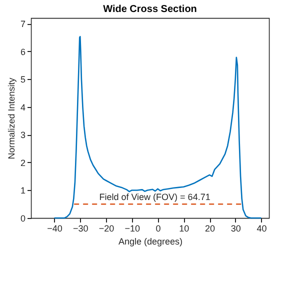 The image size is (300, 300). What do you see at coordinates (106, 229) in the screenshot?
I see `x-tick-label: −20` at bounding box center [106, 229].